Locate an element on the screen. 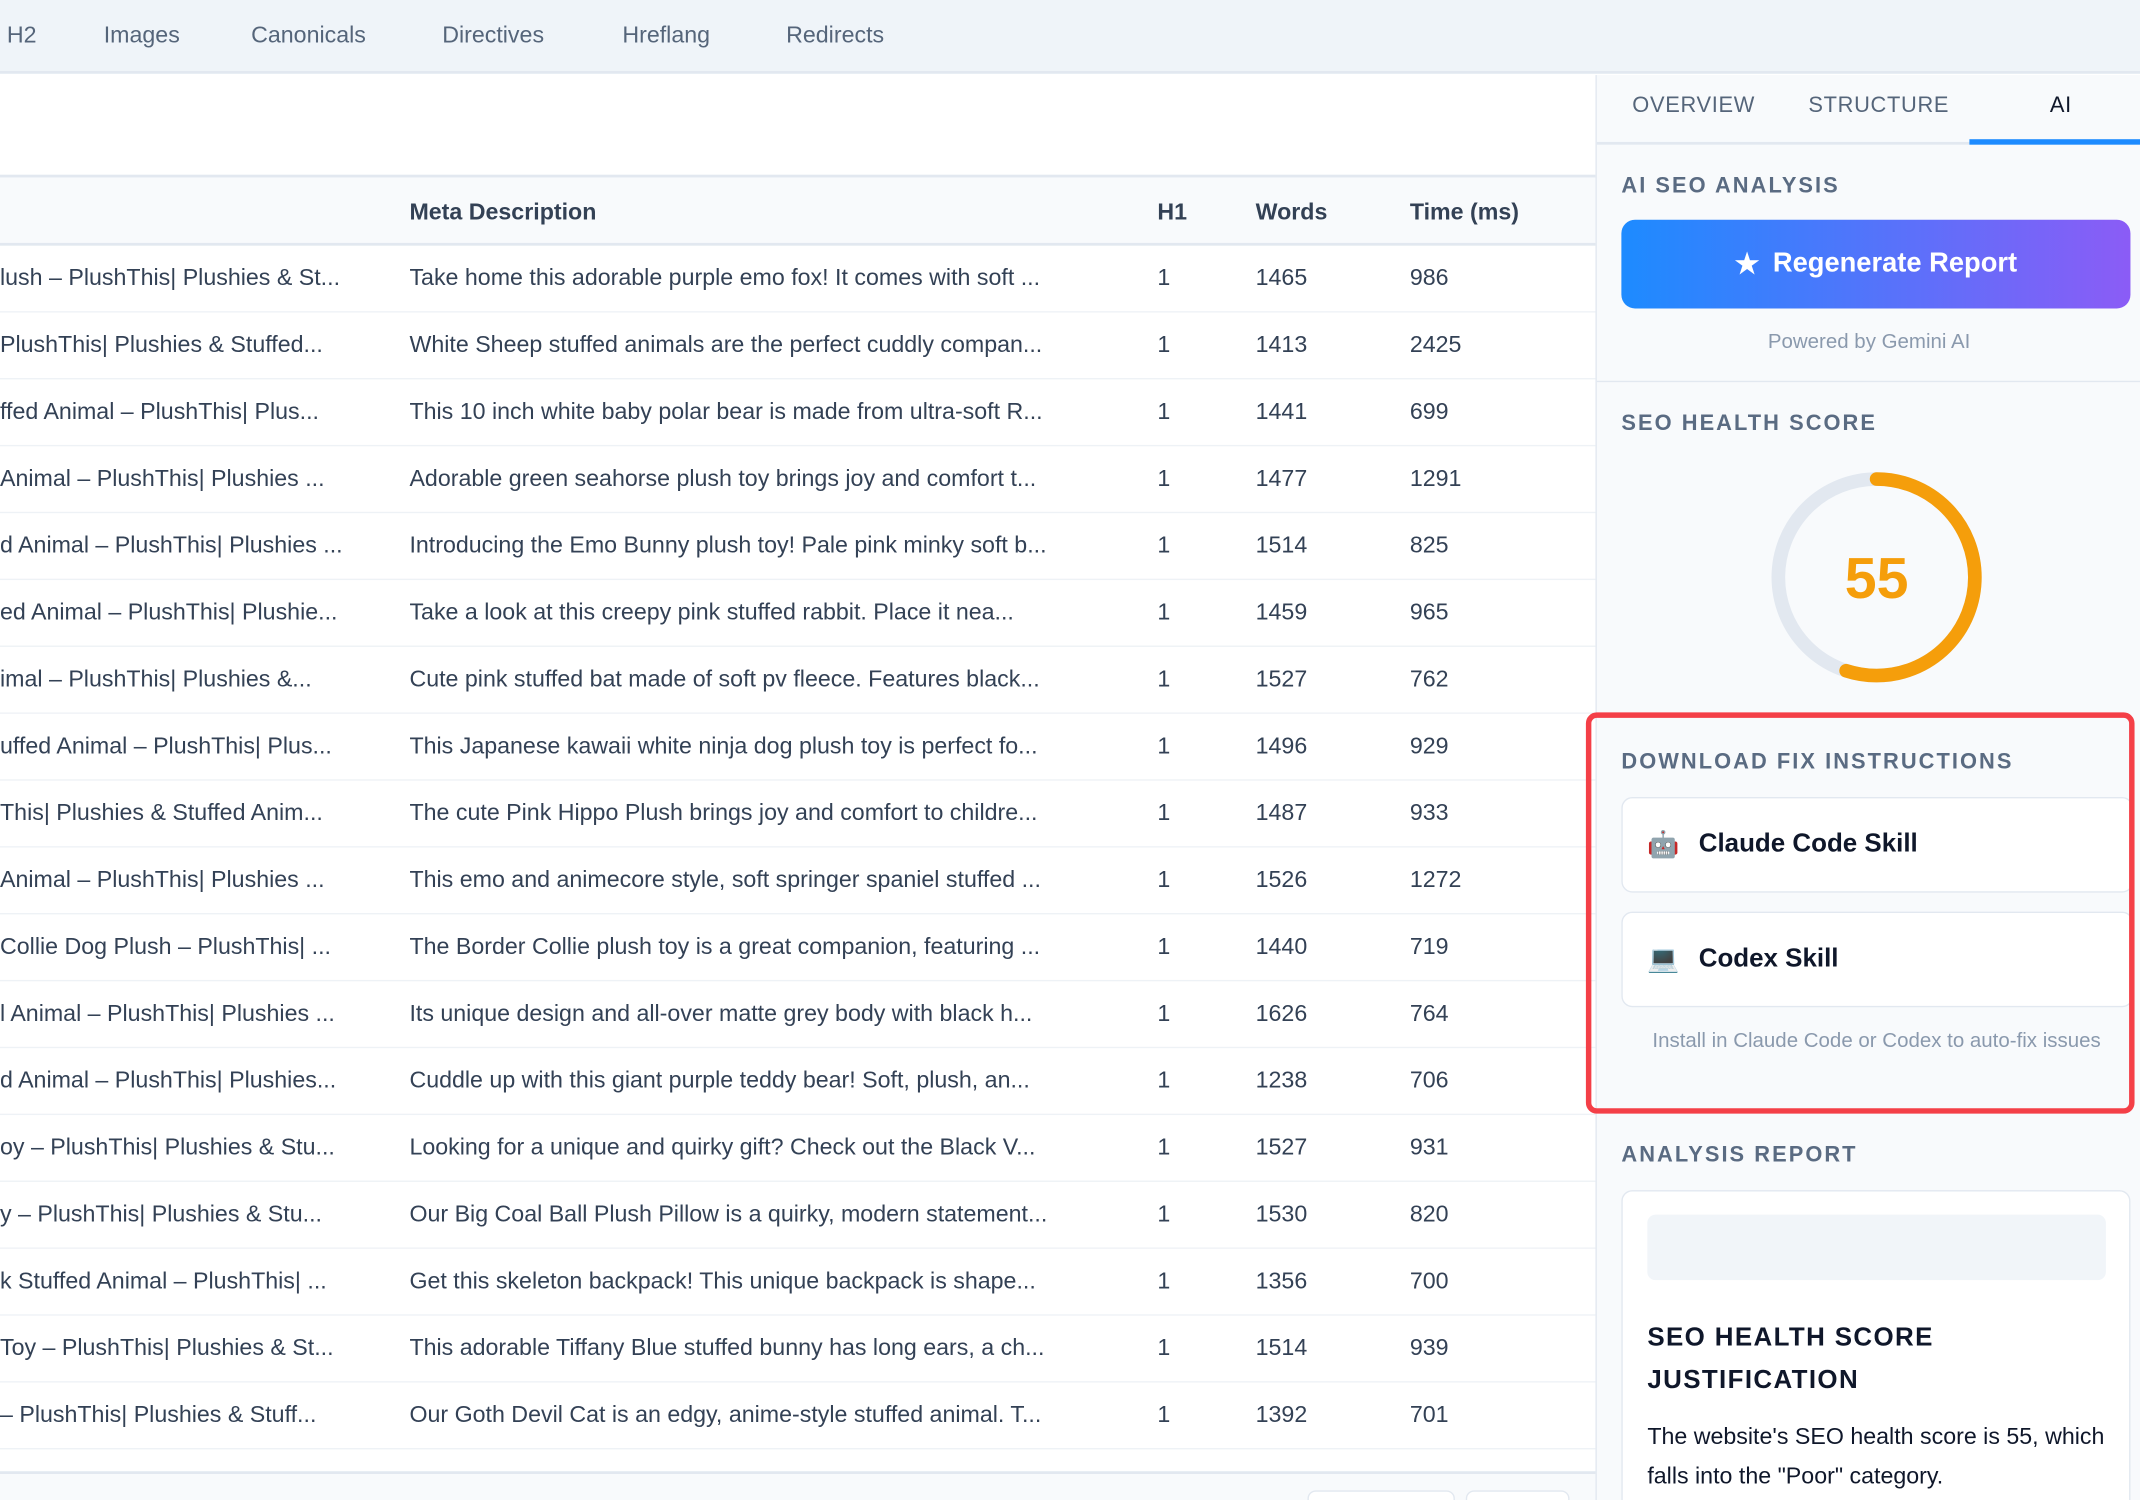 The height and width of the screenshot is (1500, 2140). cell-words: 1626 is located at coordinates (1281, 1013).